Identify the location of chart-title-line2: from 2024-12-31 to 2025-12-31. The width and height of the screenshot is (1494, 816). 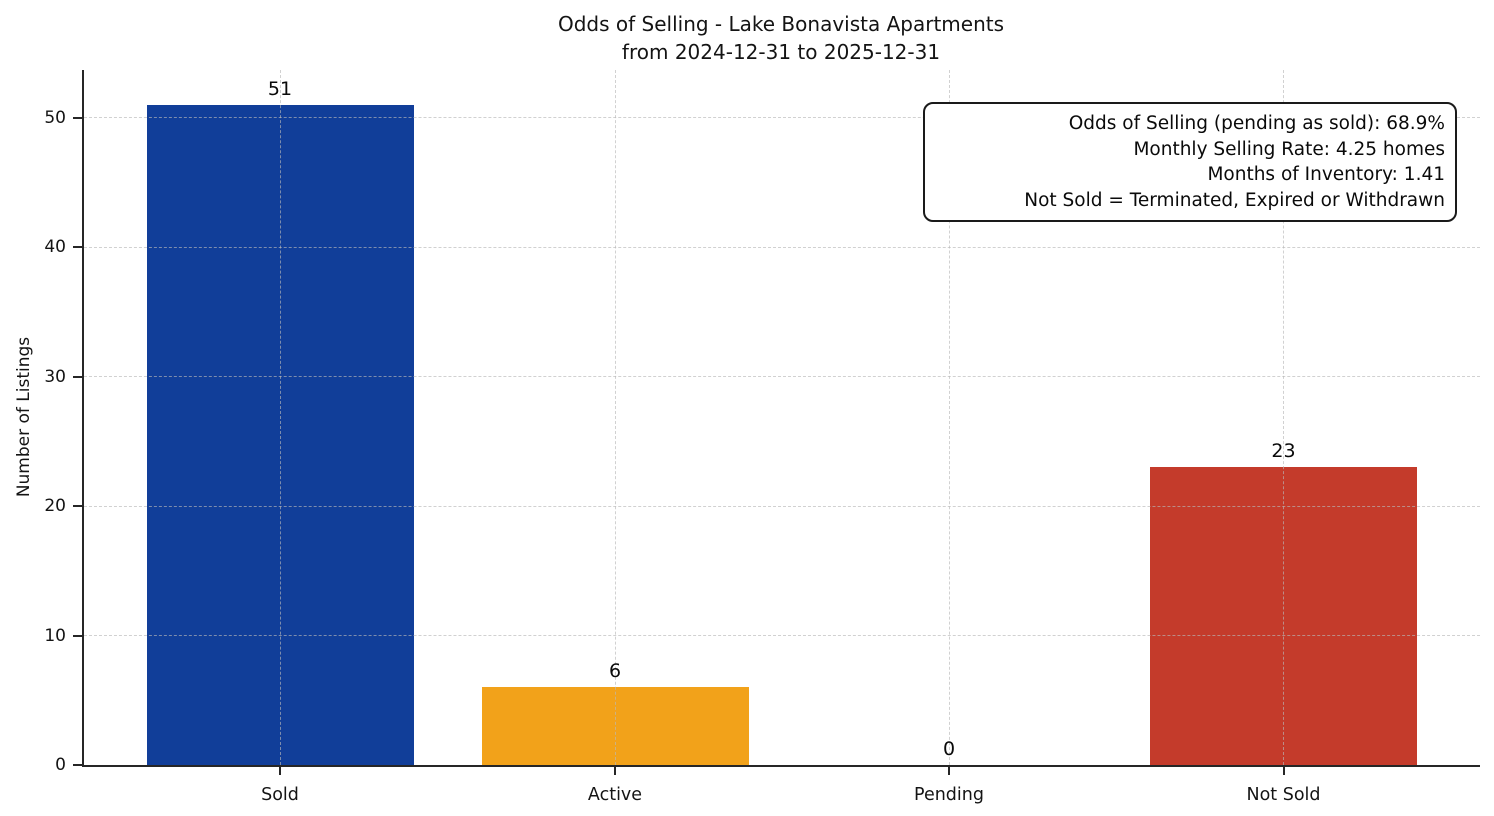
(781, 52).